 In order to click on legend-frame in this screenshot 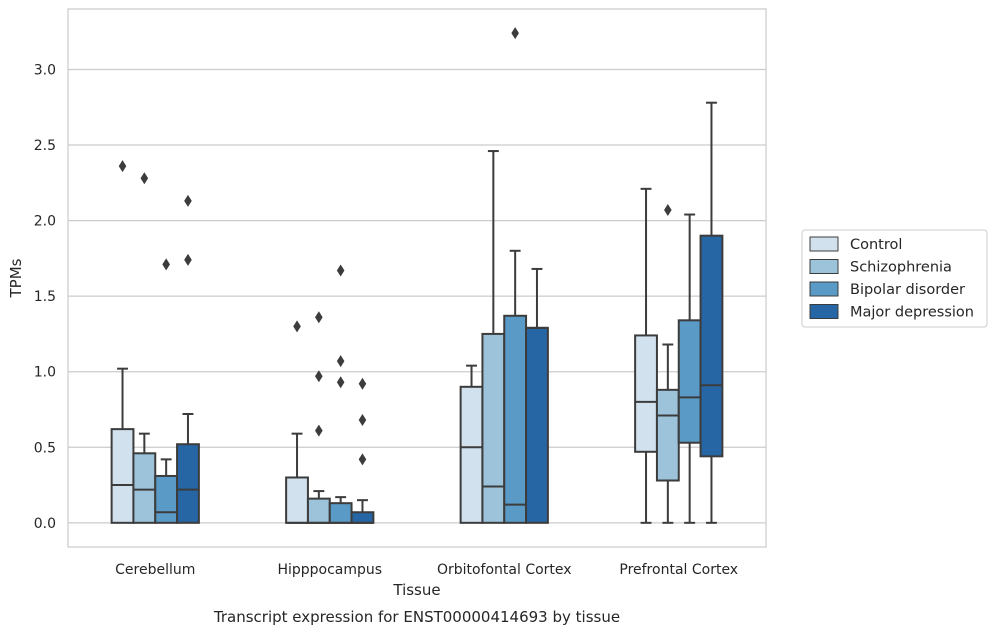, I will do `click(894, 278)`.